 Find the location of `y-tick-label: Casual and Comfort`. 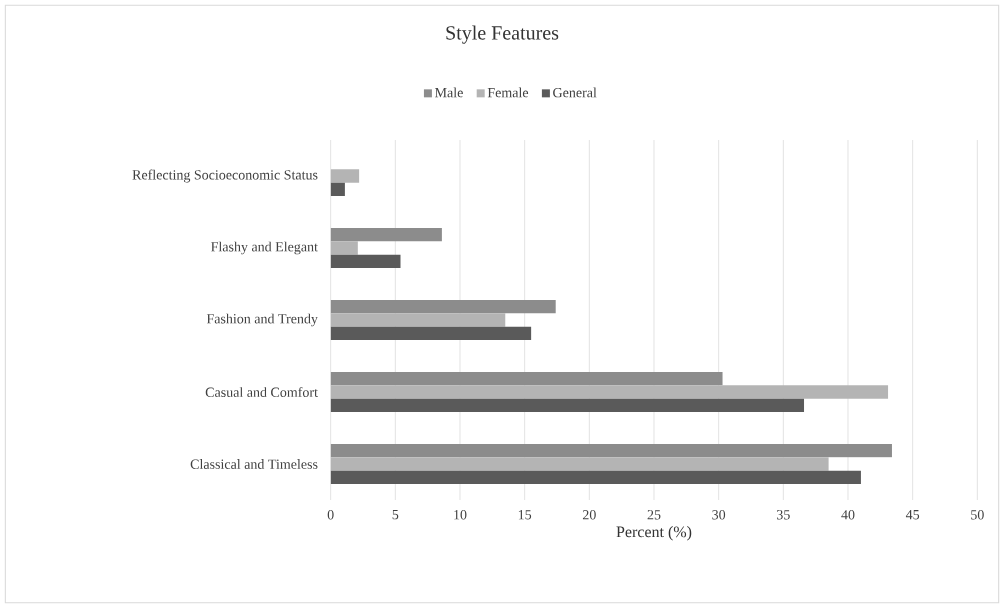

y-tick-label: Casual and Comfort is located at coordinates (261, 392).